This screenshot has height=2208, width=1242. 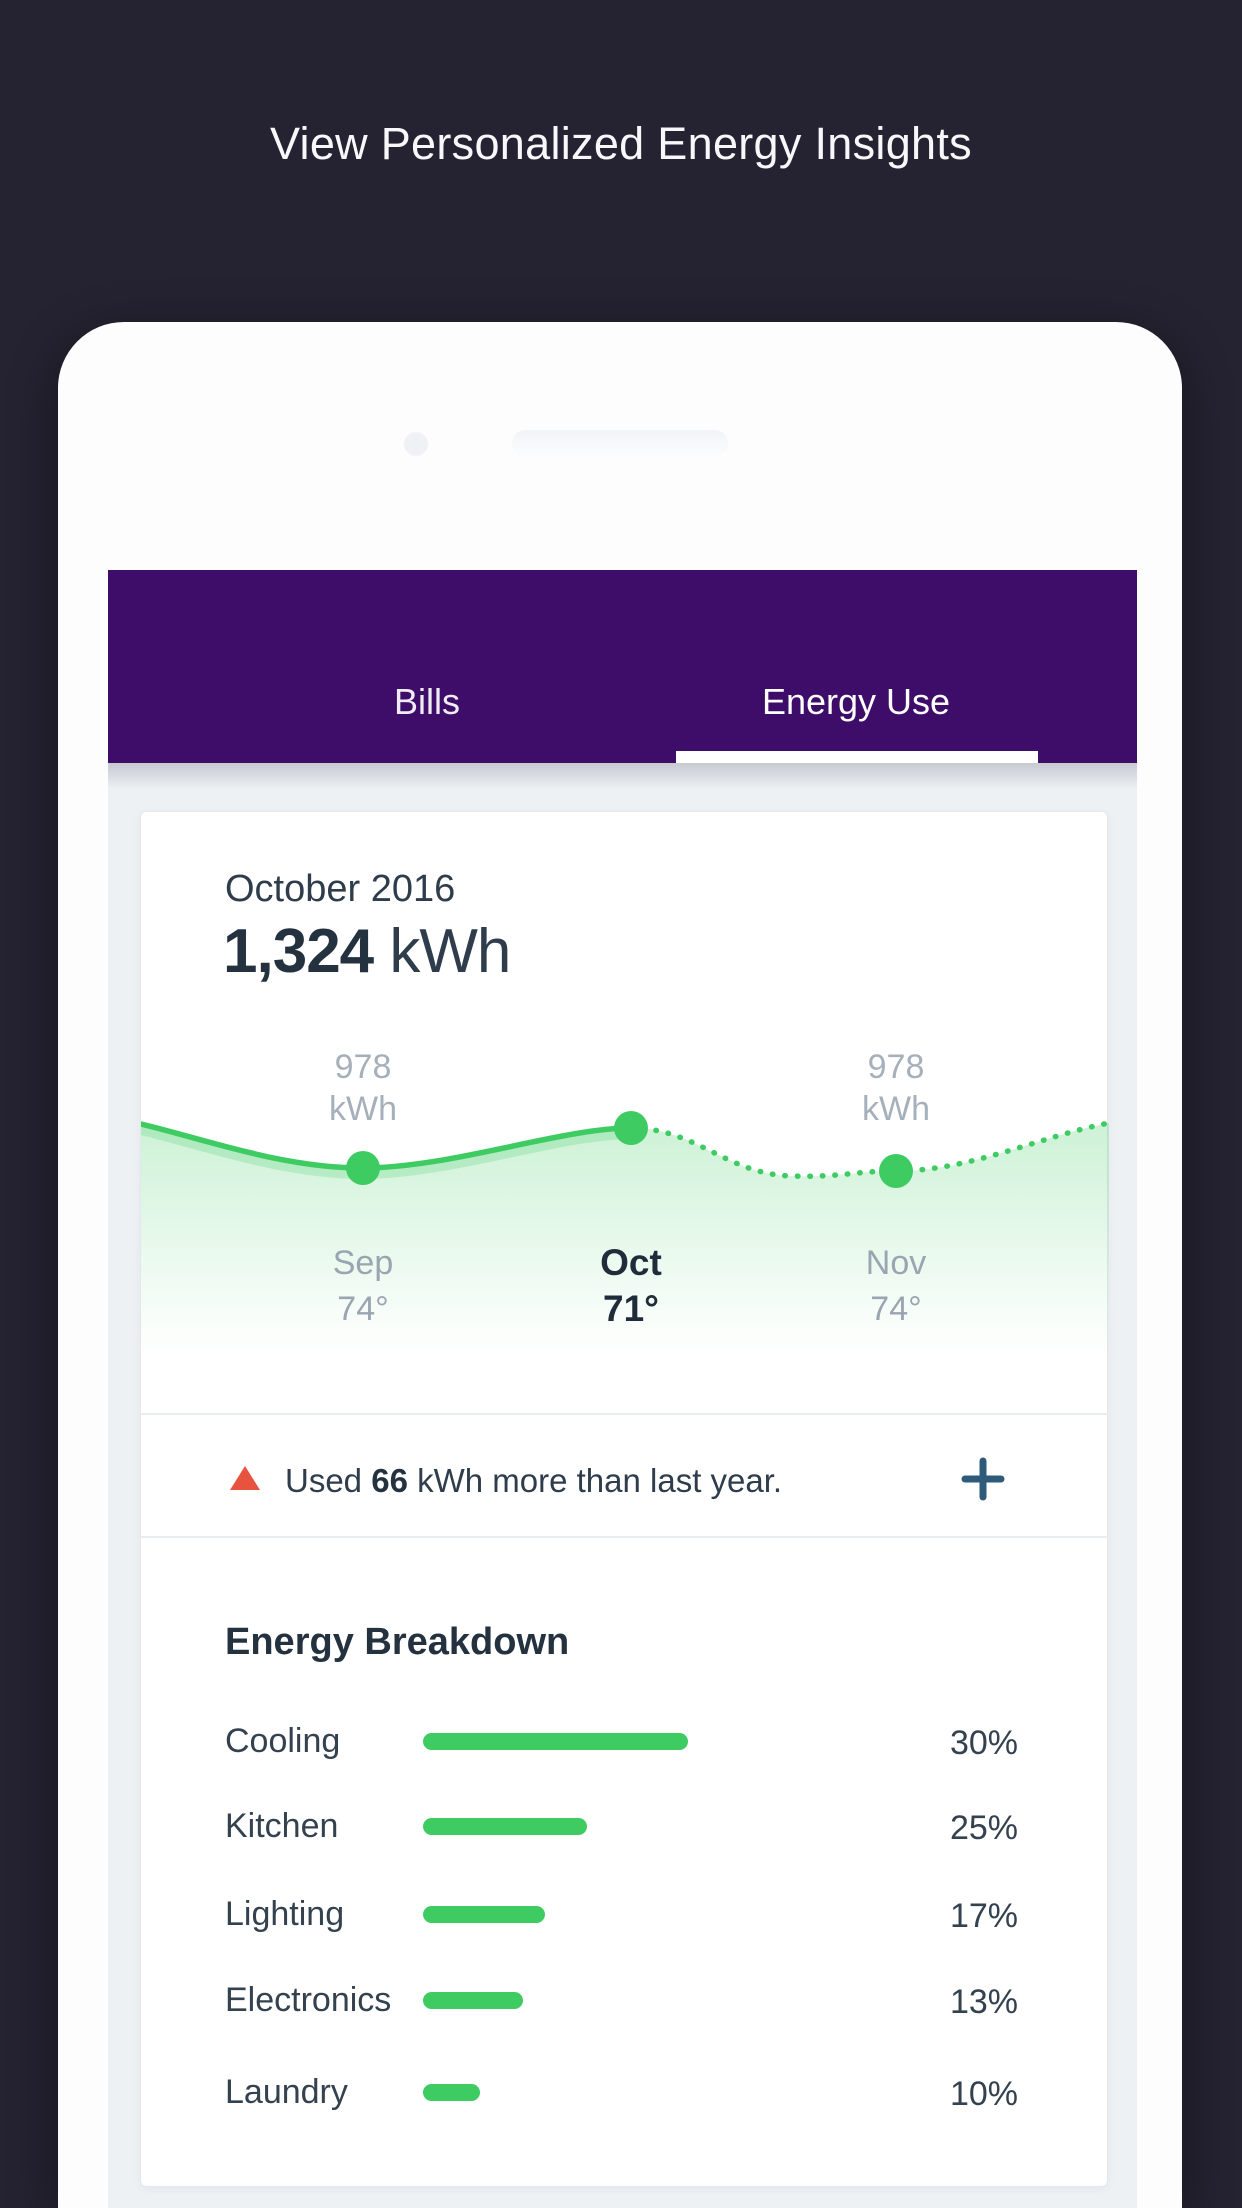 I want to click on data-point-oct, so click(x=631, y=1128).